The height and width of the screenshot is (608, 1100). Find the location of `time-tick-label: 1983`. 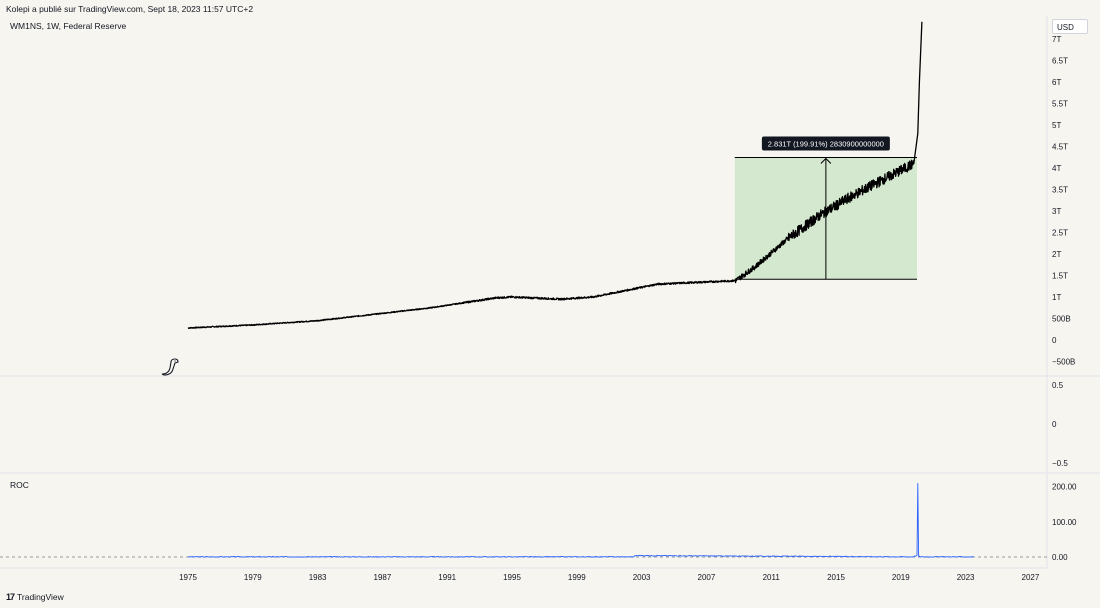

time-tick-label: 1983 is located at coordinates (318, 577).